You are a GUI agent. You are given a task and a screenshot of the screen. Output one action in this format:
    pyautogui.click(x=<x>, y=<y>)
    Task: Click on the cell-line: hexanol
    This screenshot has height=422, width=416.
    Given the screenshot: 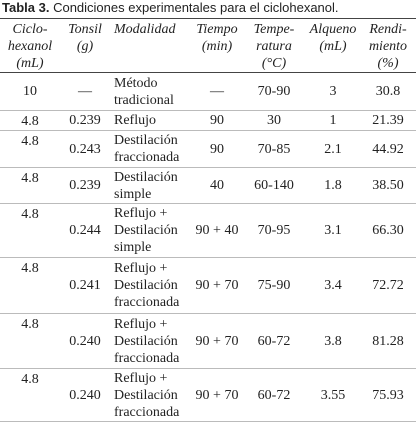 What is the action you would take?
    pyautogui.click(x=30, y=46)
    